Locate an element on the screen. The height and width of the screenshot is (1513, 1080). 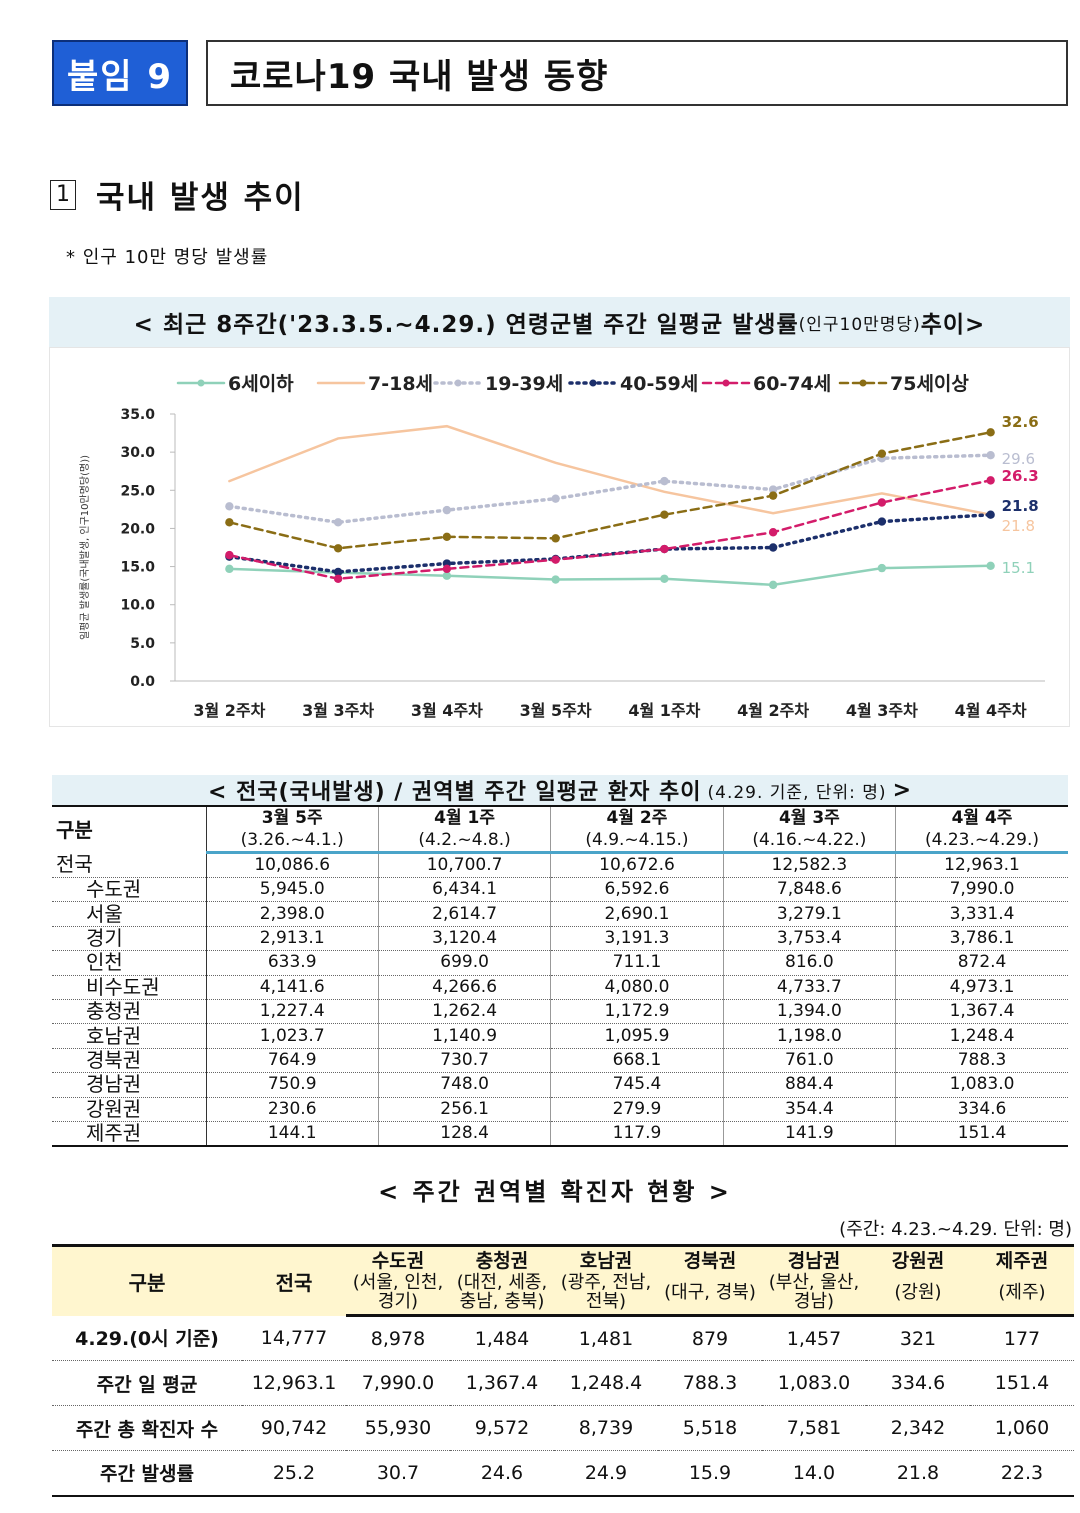
table2-area-header: 강원권 is located at coordinates (918, 1258).